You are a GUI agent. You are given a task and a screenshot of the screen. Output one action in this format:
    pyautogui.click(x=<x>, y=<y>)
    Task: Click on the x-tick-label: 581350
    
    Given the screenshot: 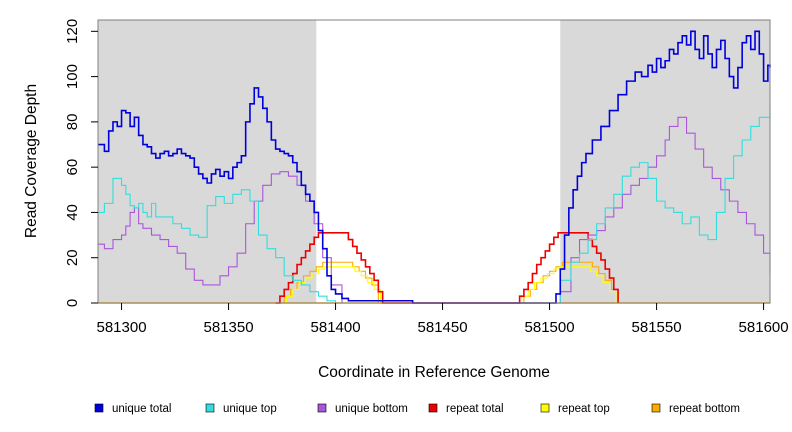 What is the action you would take?
    pyautogui.click(x=229, y=327)
    